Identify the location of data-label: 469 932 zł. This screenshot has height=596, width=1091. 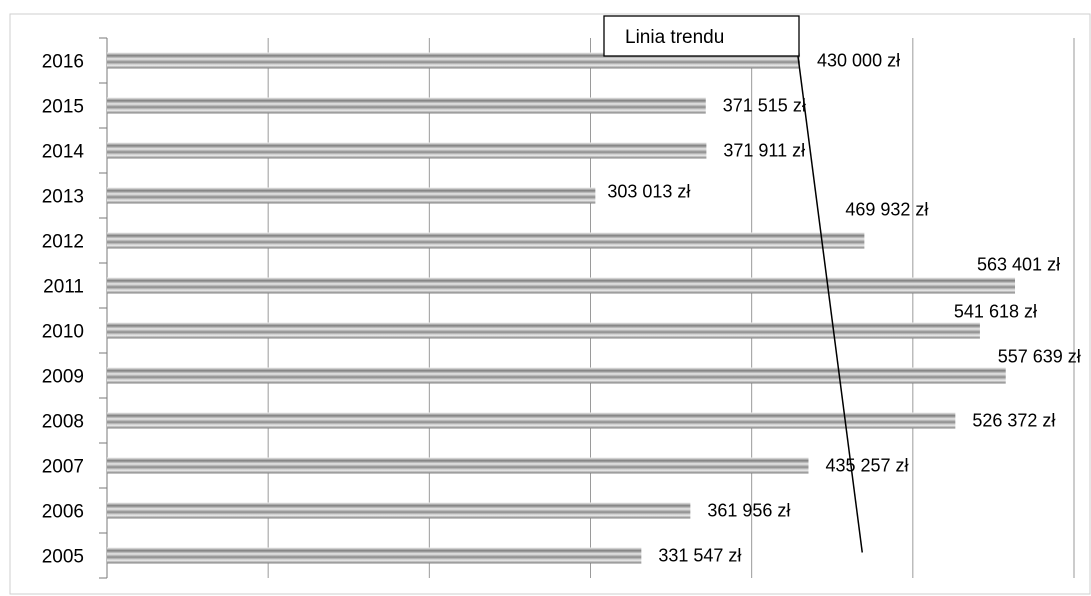
(886, 210).